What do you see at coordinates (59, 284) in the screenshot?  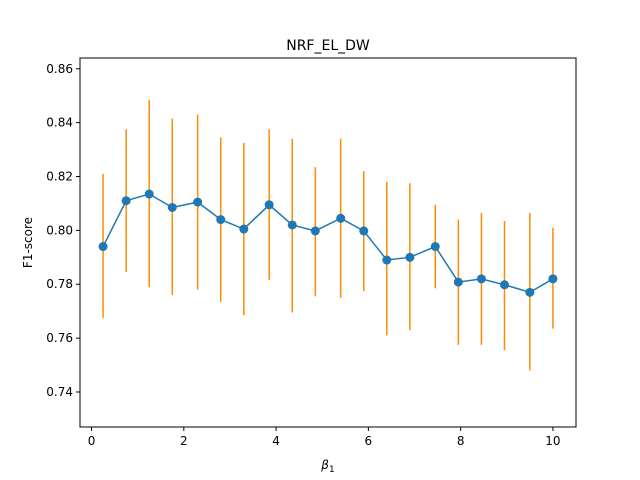 I see `y-tick-label: 0.78` at bounding box center [59, 284].